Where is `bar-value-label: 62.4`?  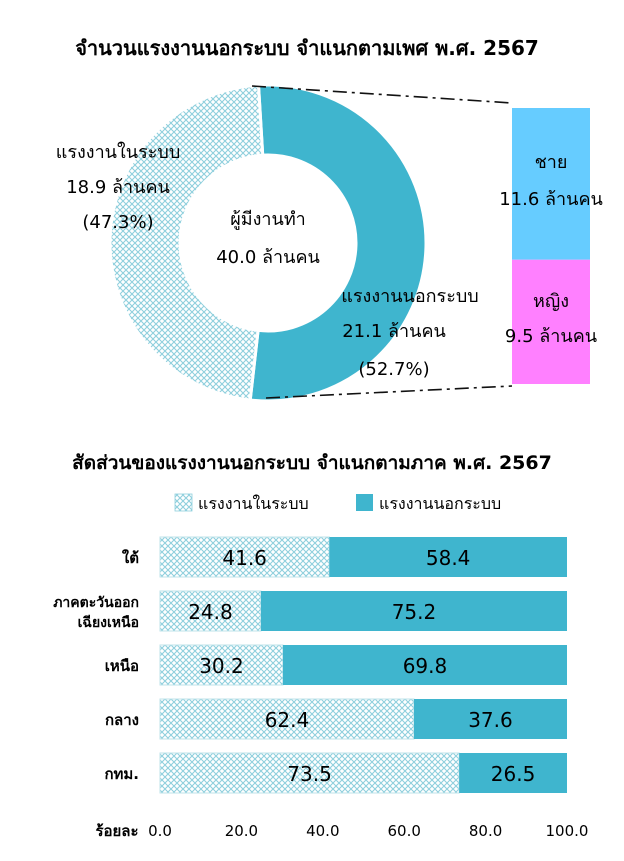
bar-value-label: 62.4 is located at coordinates (287, 720).